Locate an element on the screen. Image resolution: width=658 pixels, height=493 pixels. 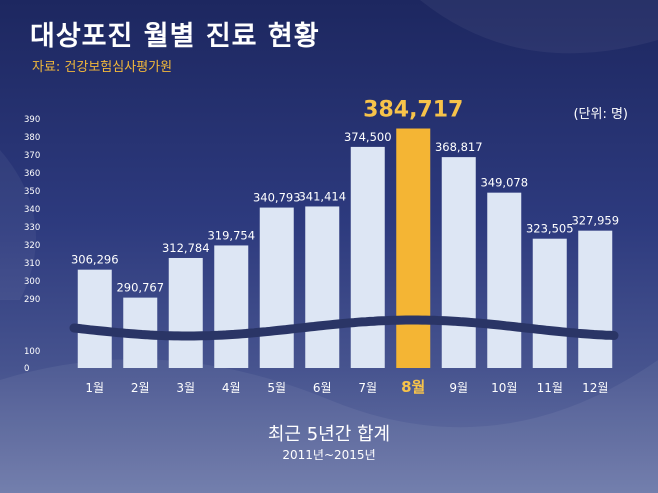
data-label: 323,505 is located at coordinates (550, 229).